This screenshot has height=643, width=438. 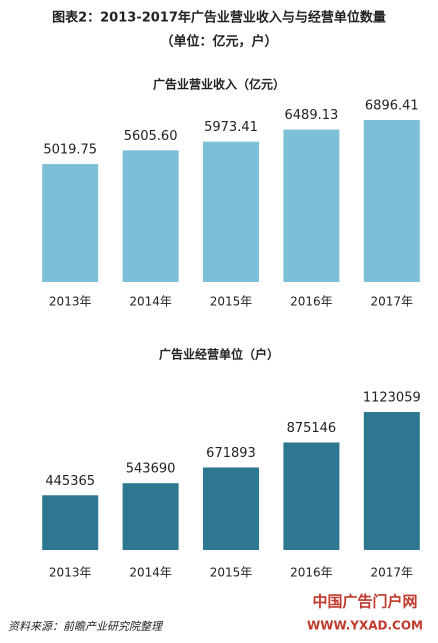 What do you see at coordinates (231, 453) in the screenshot?
I see `data-label: 671893` at bounding box center [231, 453].